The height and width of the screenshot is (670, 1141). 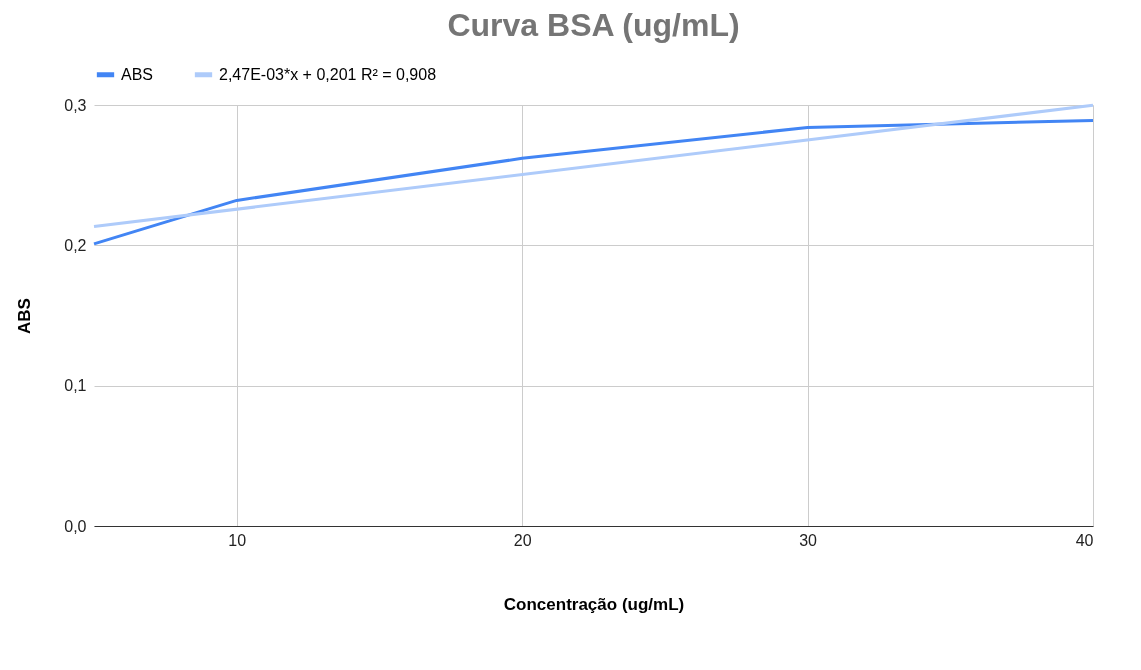 I want to click on x-axis-title: Concentração (ug/mL), so click(x=594, y=604).